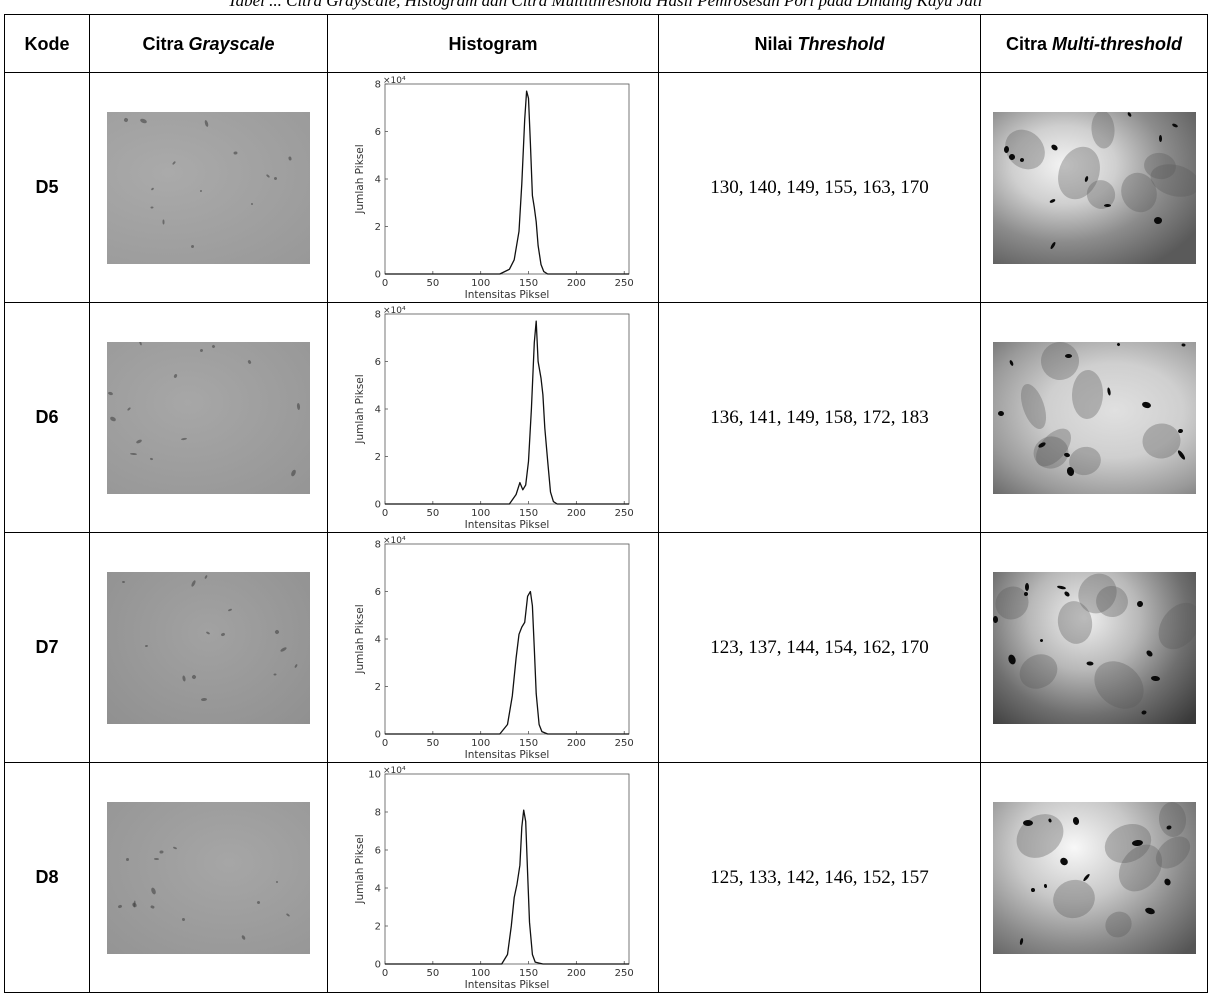 The height and width of the screenshot is (993, 1210). Describe the element at coordinates (47, 417) in the screenshot. I see `kode-cell: D6` at that location.